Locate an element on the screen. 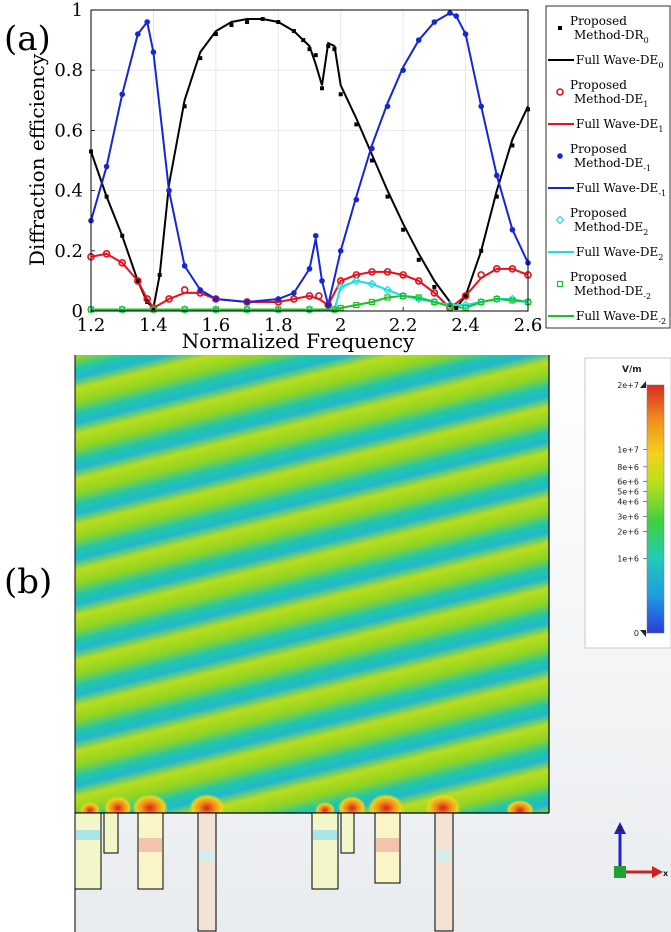  panel-a-label: (a) is located at coordinates (27, 39).